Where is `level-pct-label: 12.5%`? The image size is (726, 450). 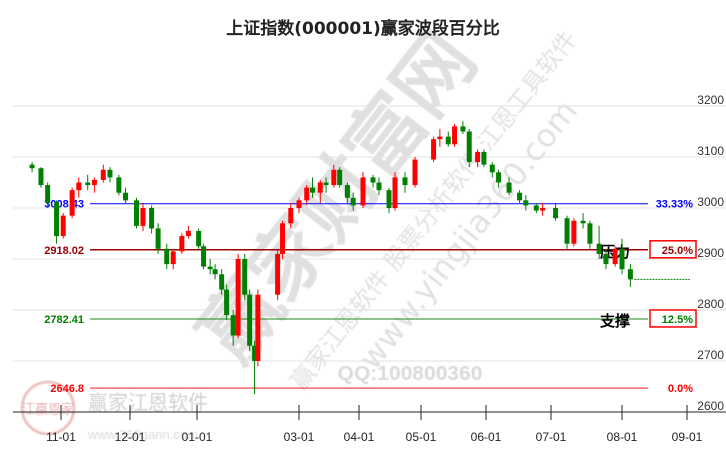 level-pct-label: 12.5% is located at coordinates (677, 320).